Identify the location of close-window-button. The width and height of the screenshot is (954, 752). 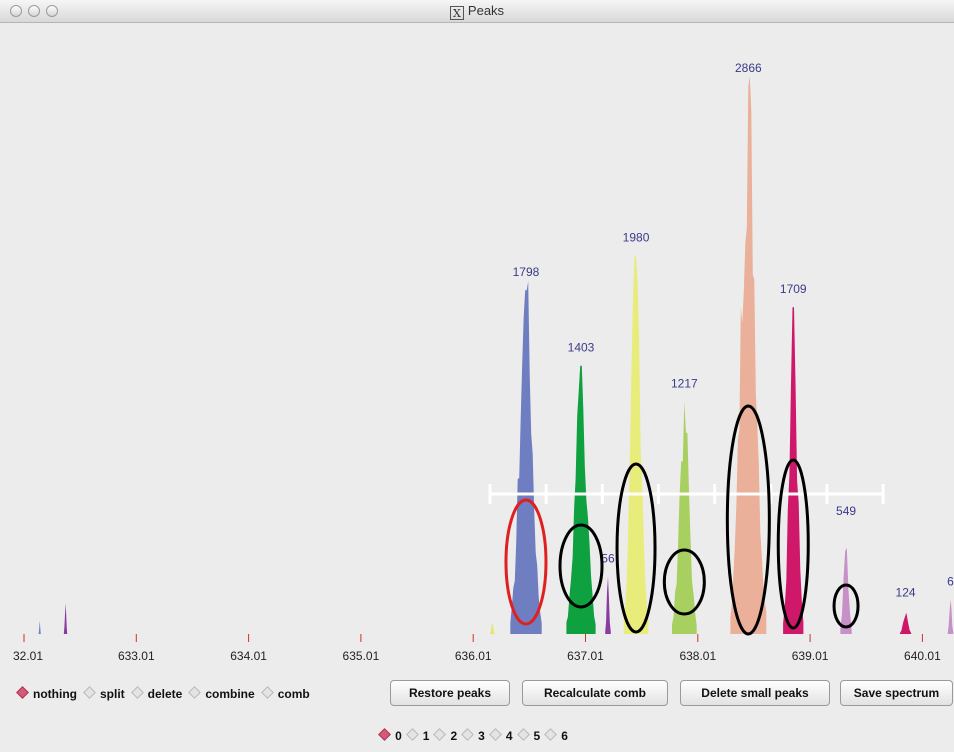
(16, 11).